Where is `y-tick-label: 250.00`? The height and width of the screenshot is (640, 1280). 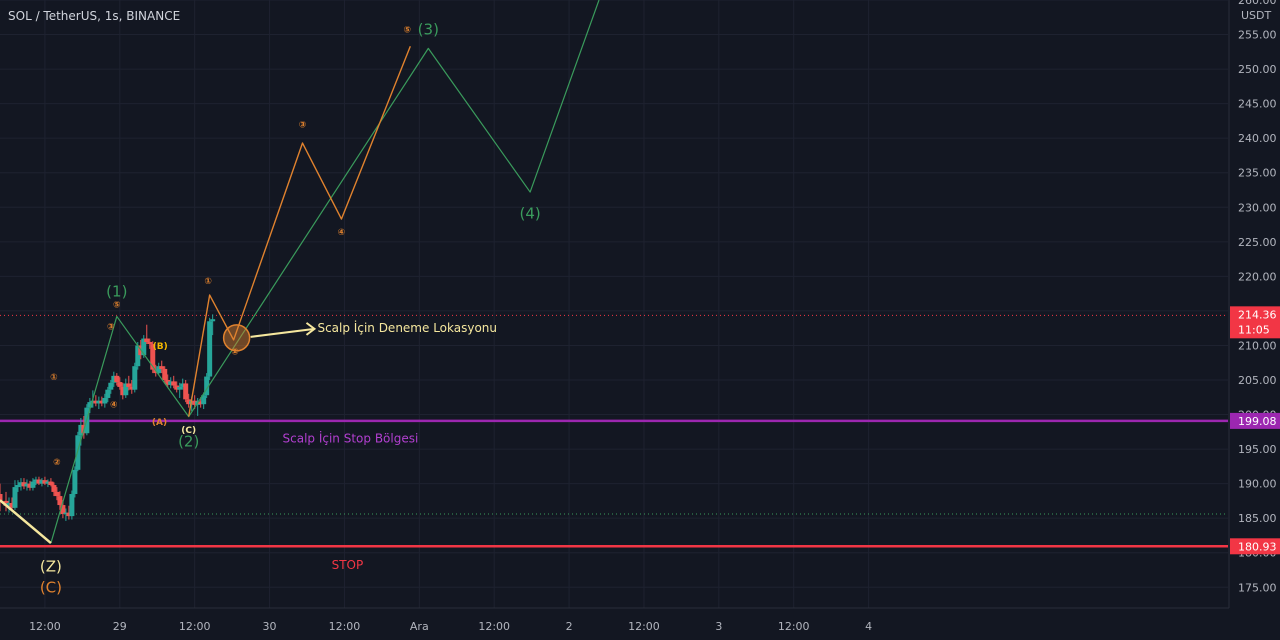
y-tick-label: 250.00 is located at coordinates (1257, 69).